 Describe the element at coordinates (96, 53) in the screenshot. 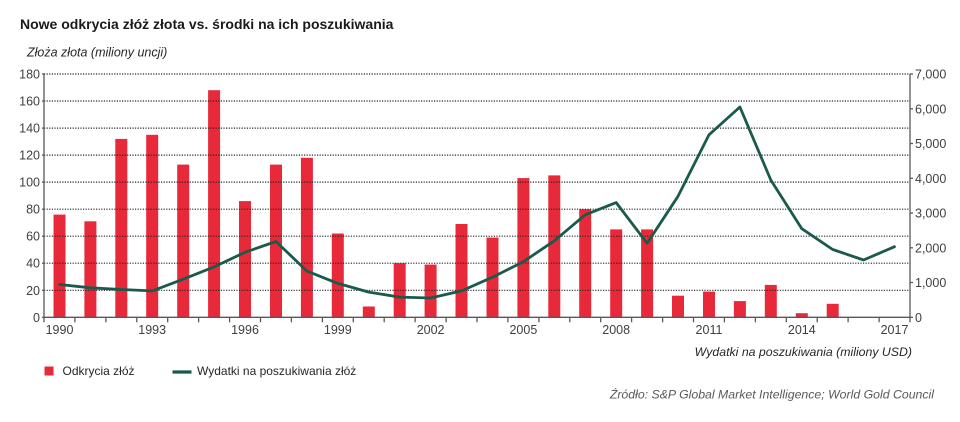

I see `svg-text: Złoża złota (miliony uncji)` at that location.